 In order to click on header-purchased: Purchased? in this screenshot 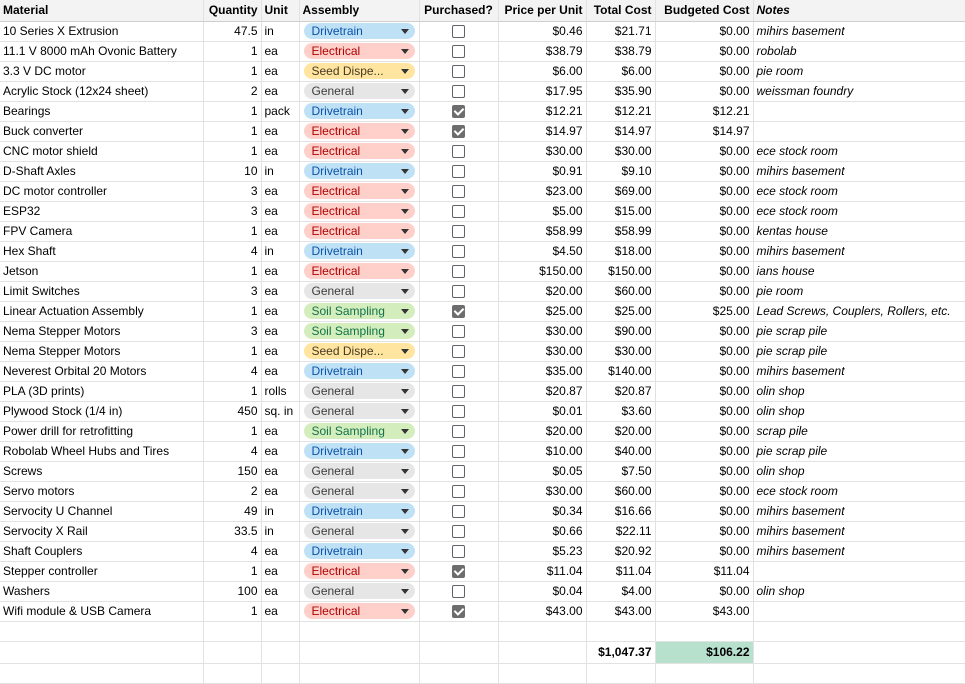, I will do `click(459, 11)`.